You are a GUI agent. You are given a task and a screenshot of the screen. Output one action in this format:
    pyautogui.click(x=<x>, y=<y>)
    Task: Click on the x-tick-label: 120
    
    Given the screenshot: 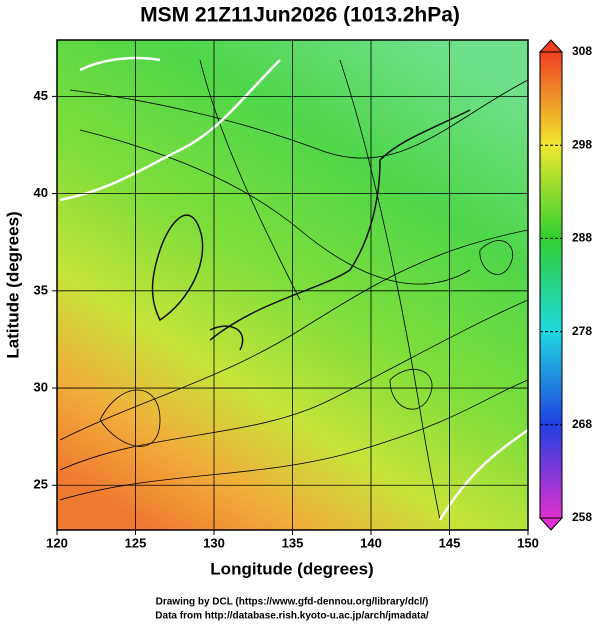 What is the action you would take?
    pyautogui.click(x=57, y=542)
    